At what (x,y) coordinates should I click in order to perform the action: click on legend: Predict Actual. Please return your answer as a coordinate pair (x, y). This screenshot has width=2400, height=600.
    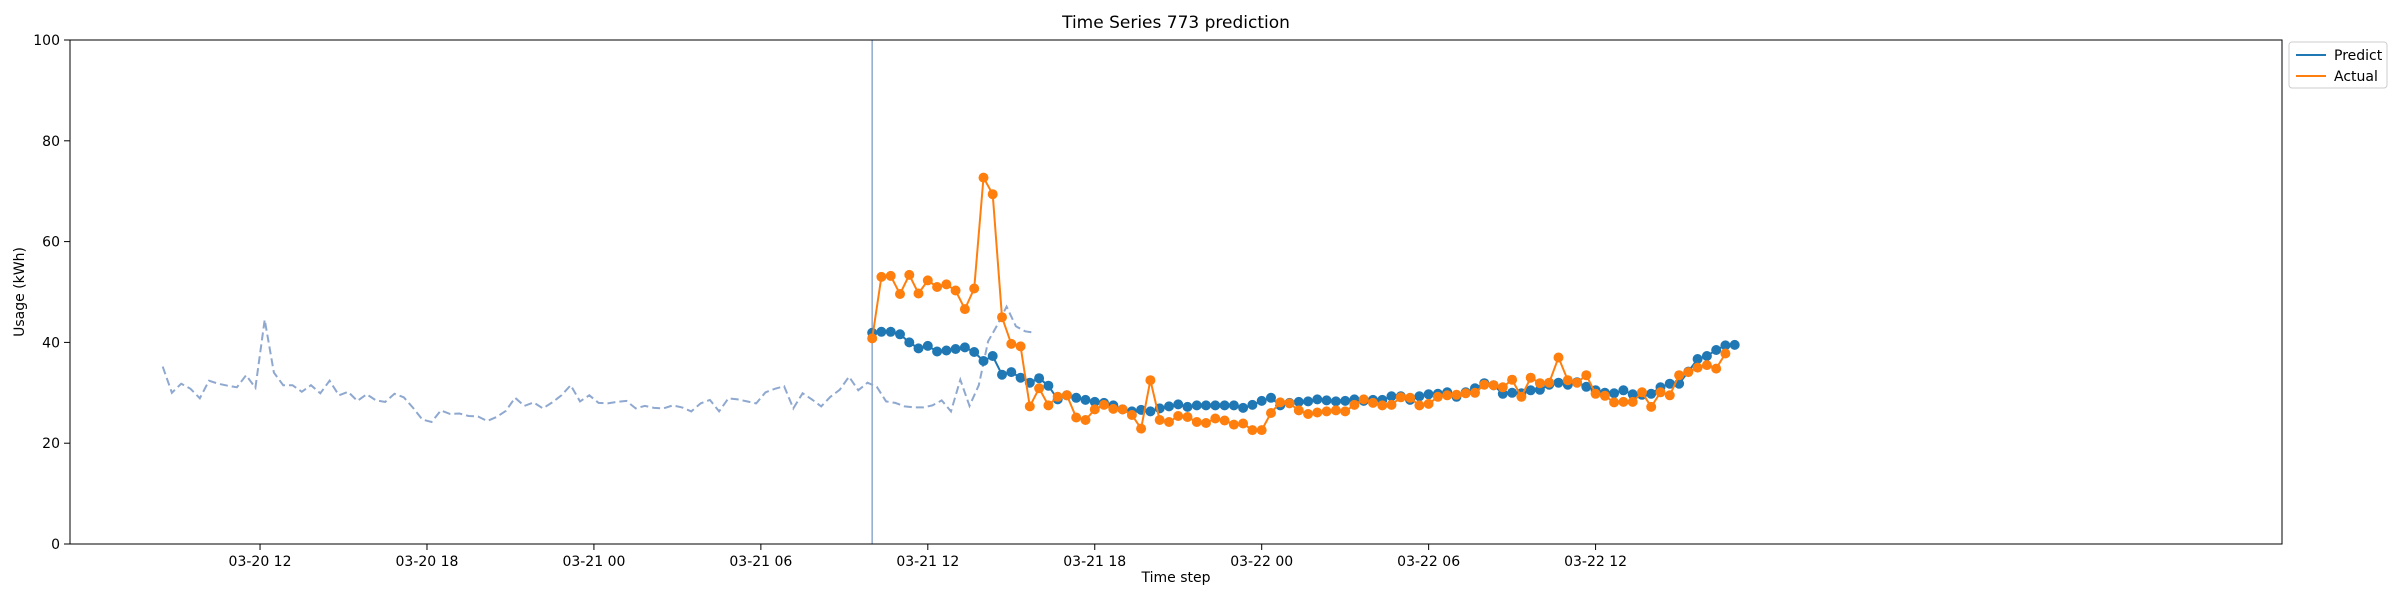
    Looking at the image, I should click on (2338, 65).